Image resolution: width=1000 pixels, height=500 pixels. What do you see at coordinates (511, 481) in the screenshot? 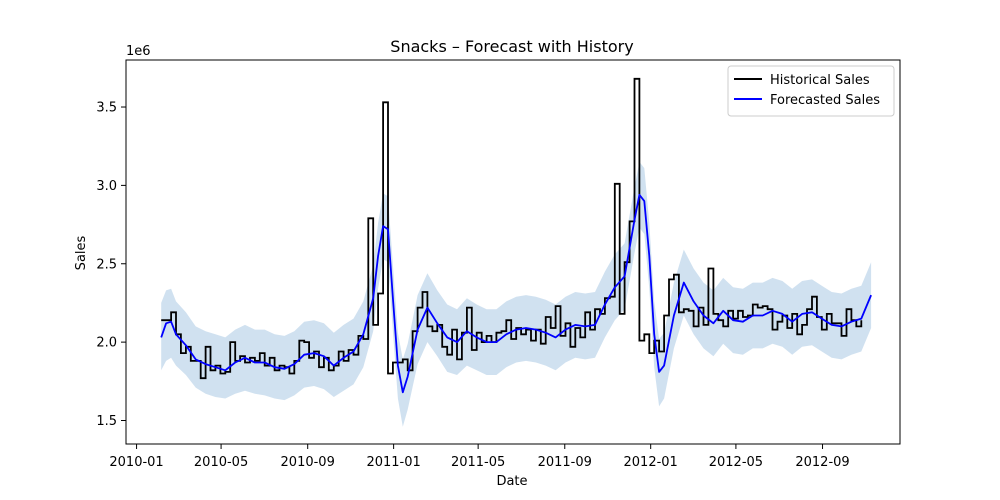
I see `x-axis-label: Date` at bounding box center [511, 481].